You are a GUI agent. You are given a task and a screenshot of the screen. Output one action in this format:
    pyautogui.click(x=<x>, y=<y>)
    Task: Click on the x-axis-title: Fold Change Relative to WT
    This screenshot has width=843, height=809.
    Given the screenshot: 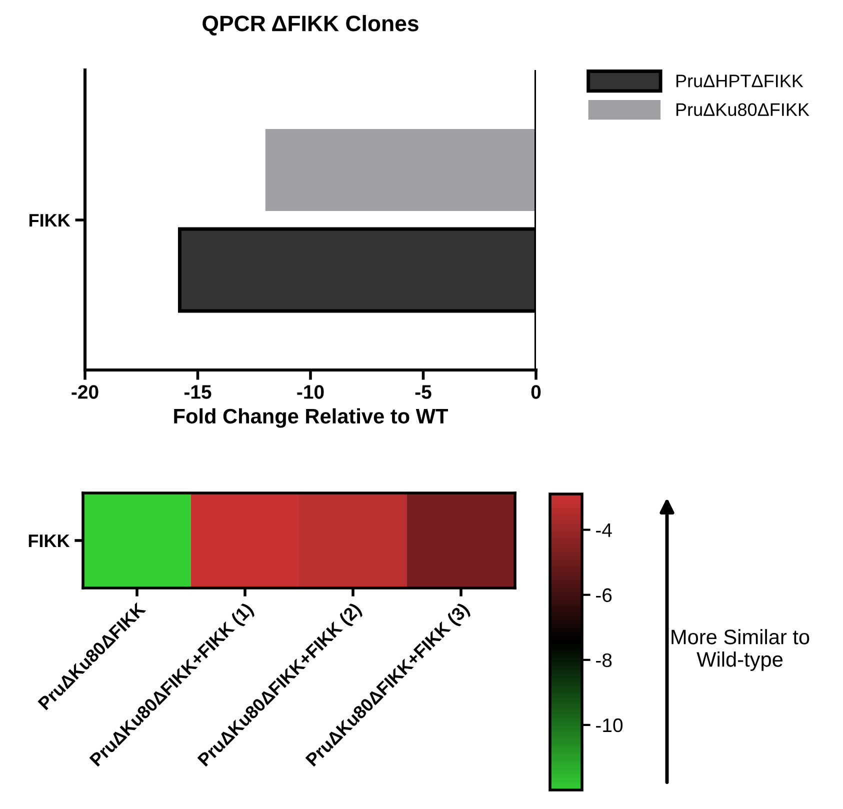 What is the action you would take?
    pyautogui.click(x=311, y=418)
    